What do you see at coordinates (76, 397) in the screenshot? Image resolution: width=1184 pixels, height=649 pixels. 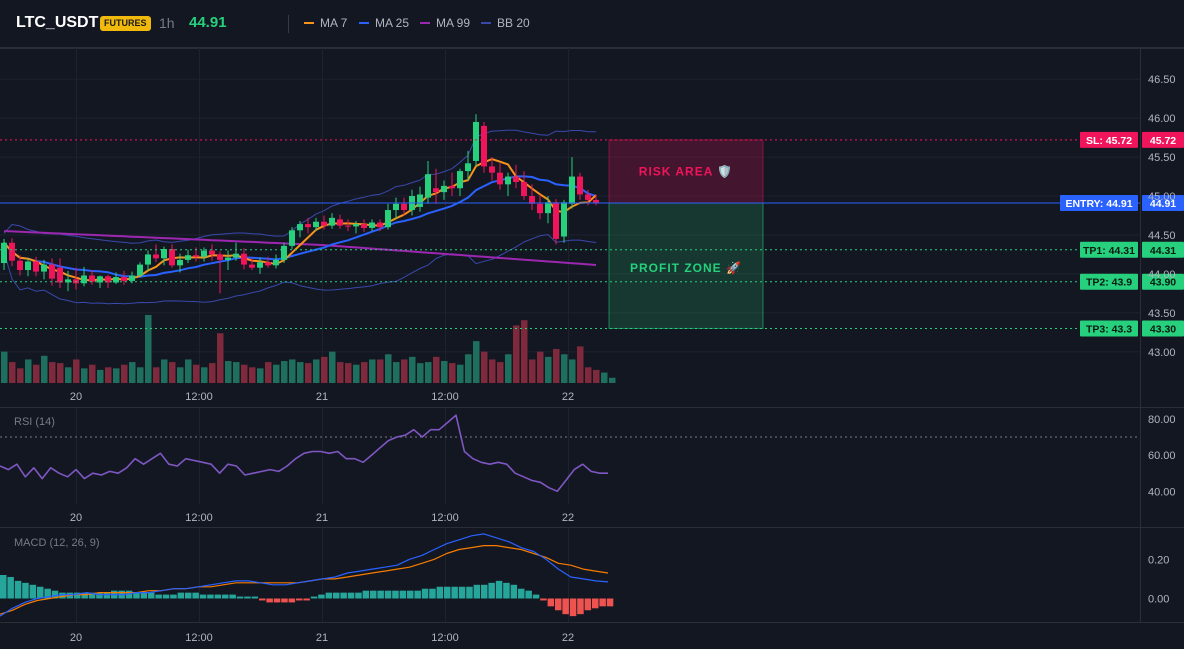 I see `time-tick-label: 20` at bounding box center [76, 397].